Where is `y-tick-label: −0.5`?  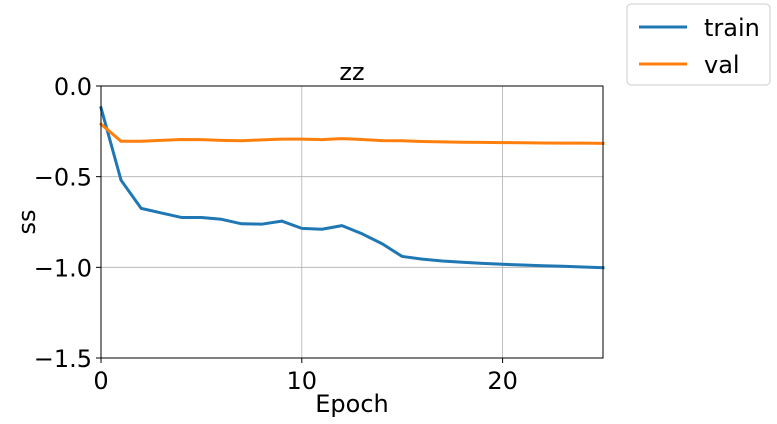 y-tick-label: −0.5 is located at coordinates (63, 178).